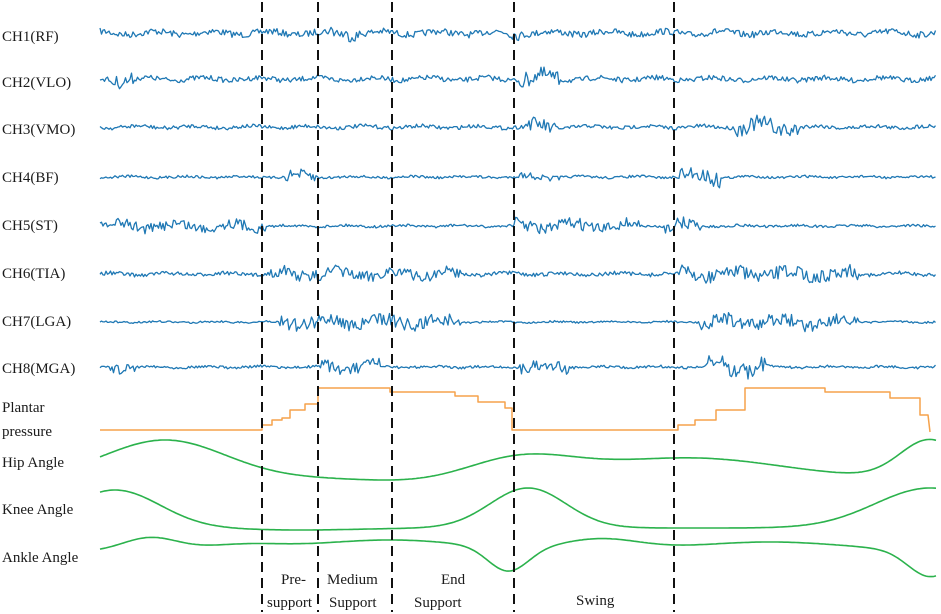 This screenshot has width=941, height=614. What do you see at coordinates (517, 225) in the screenshot?
I see `emg-trace-ch5` at bounding box center [517, 225].